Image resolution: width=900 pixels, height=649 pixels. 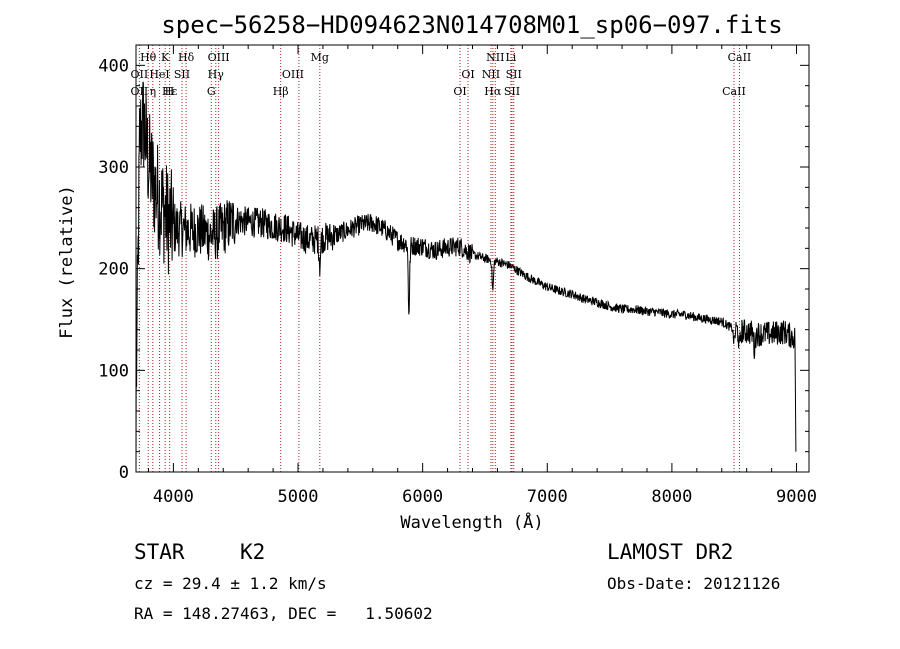 I want to click on spectral-line-label: G, so click(x=211, y=91).